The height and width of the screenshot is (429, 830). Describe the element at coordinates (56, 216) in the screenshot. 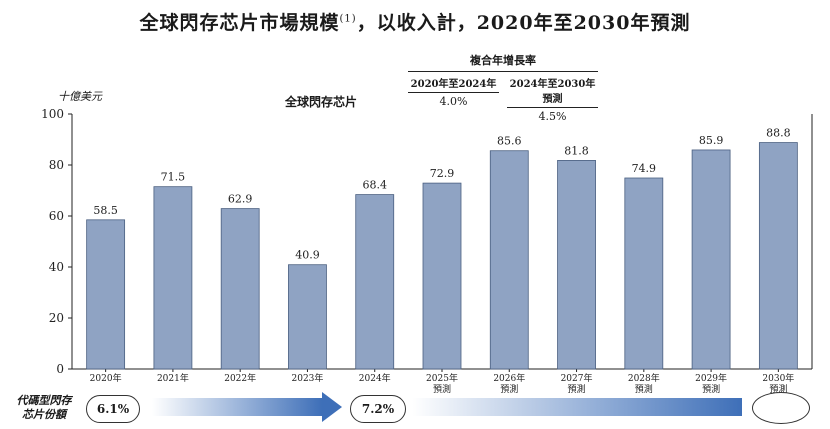

I see `y-tick-label: 60` at that location.